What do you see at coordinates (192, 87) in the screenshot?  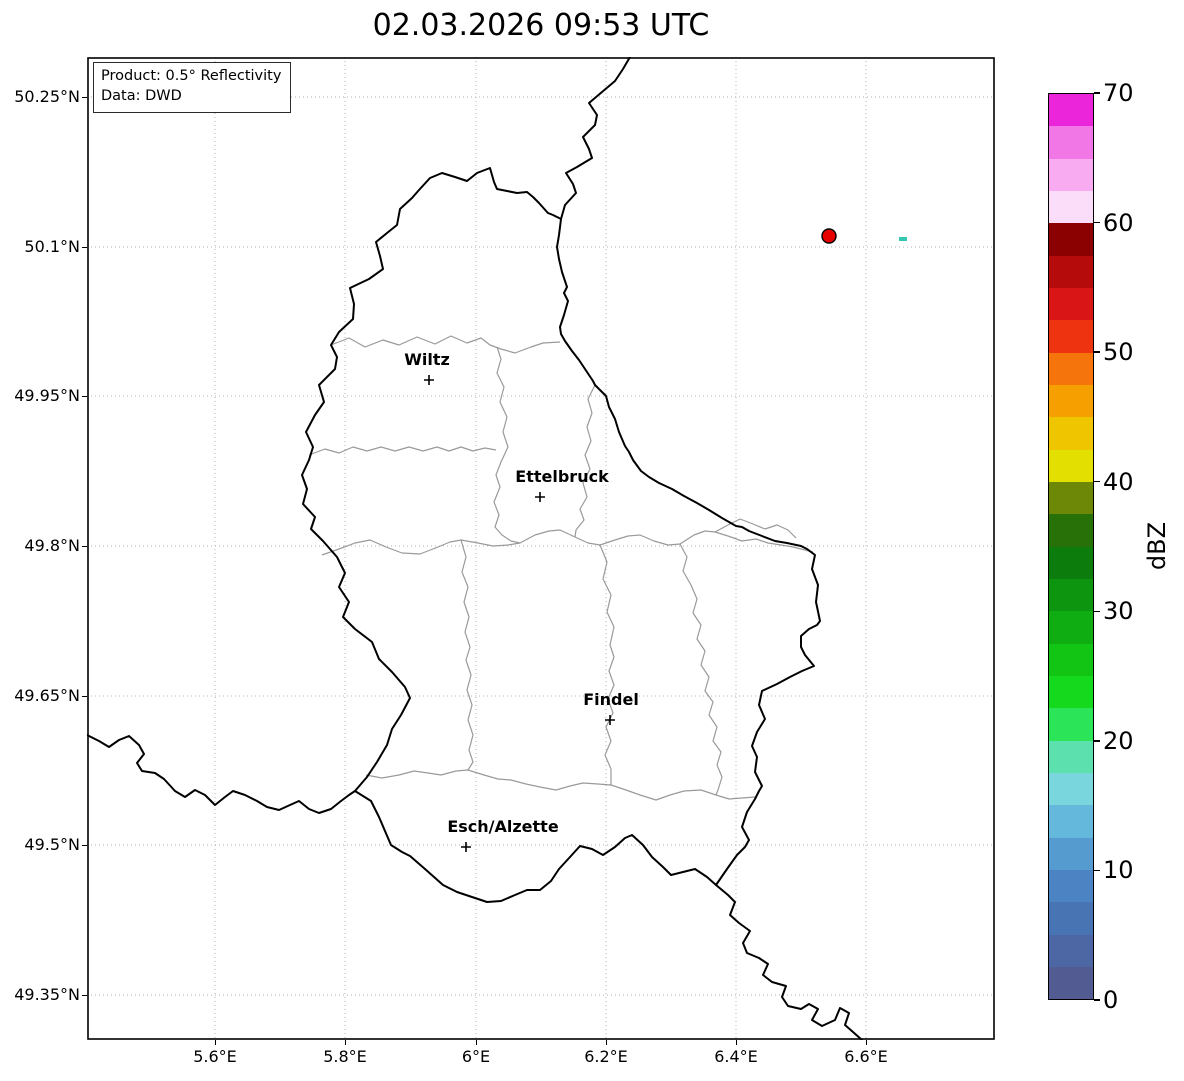 I see `product-legend: Product: 0.5° Reflectivity Data: DWD` at bounding box center [192, 87].